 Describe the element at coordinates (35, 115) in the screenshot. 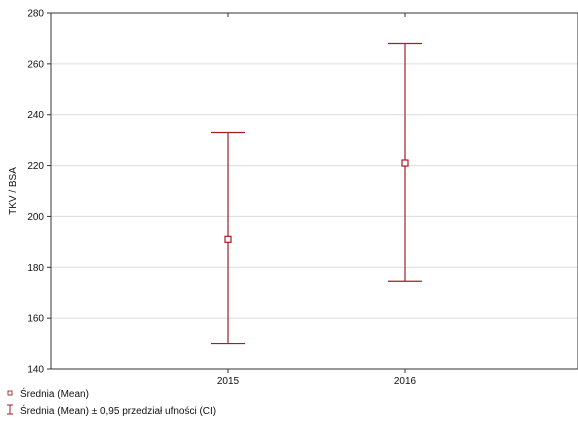

I see `y-tick-label: 240` at that location.